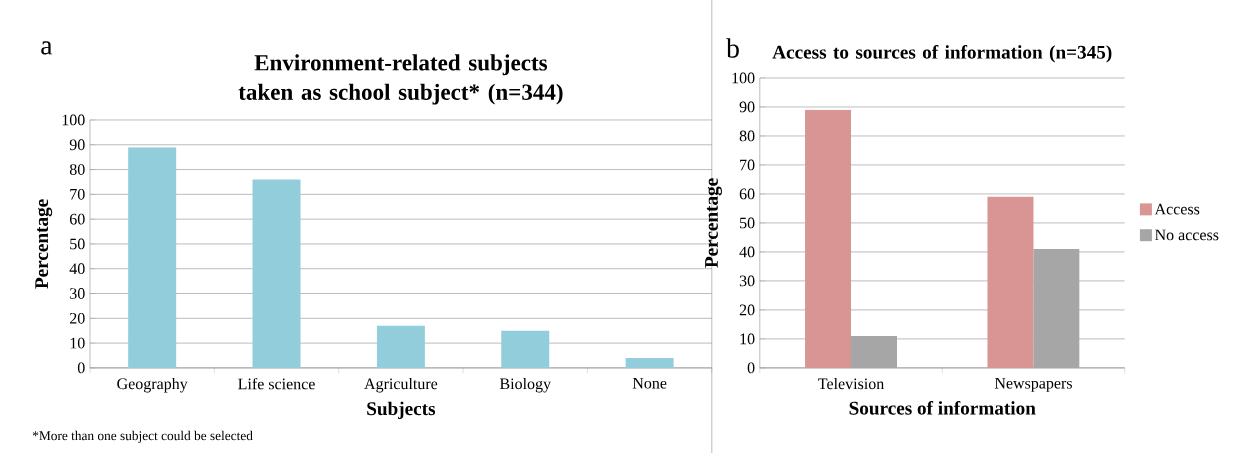 The image size is (1253, 453). What do you see at coordinates (400, 79) in the screenshot?
I see `chart-title: Environment-related subjects taken as school subject* (n=344)` at bounding box center [400, 79].